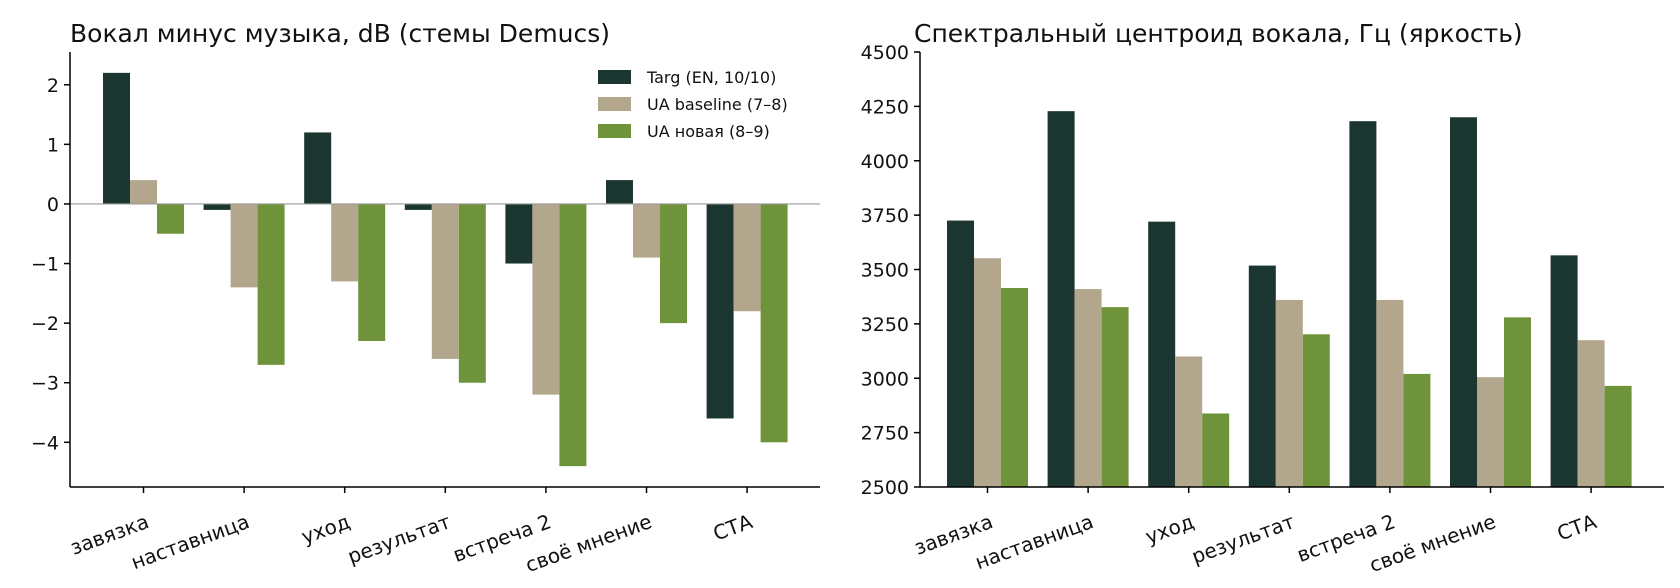  I want to click on y-tick-label: 3000, so click(885, 379).